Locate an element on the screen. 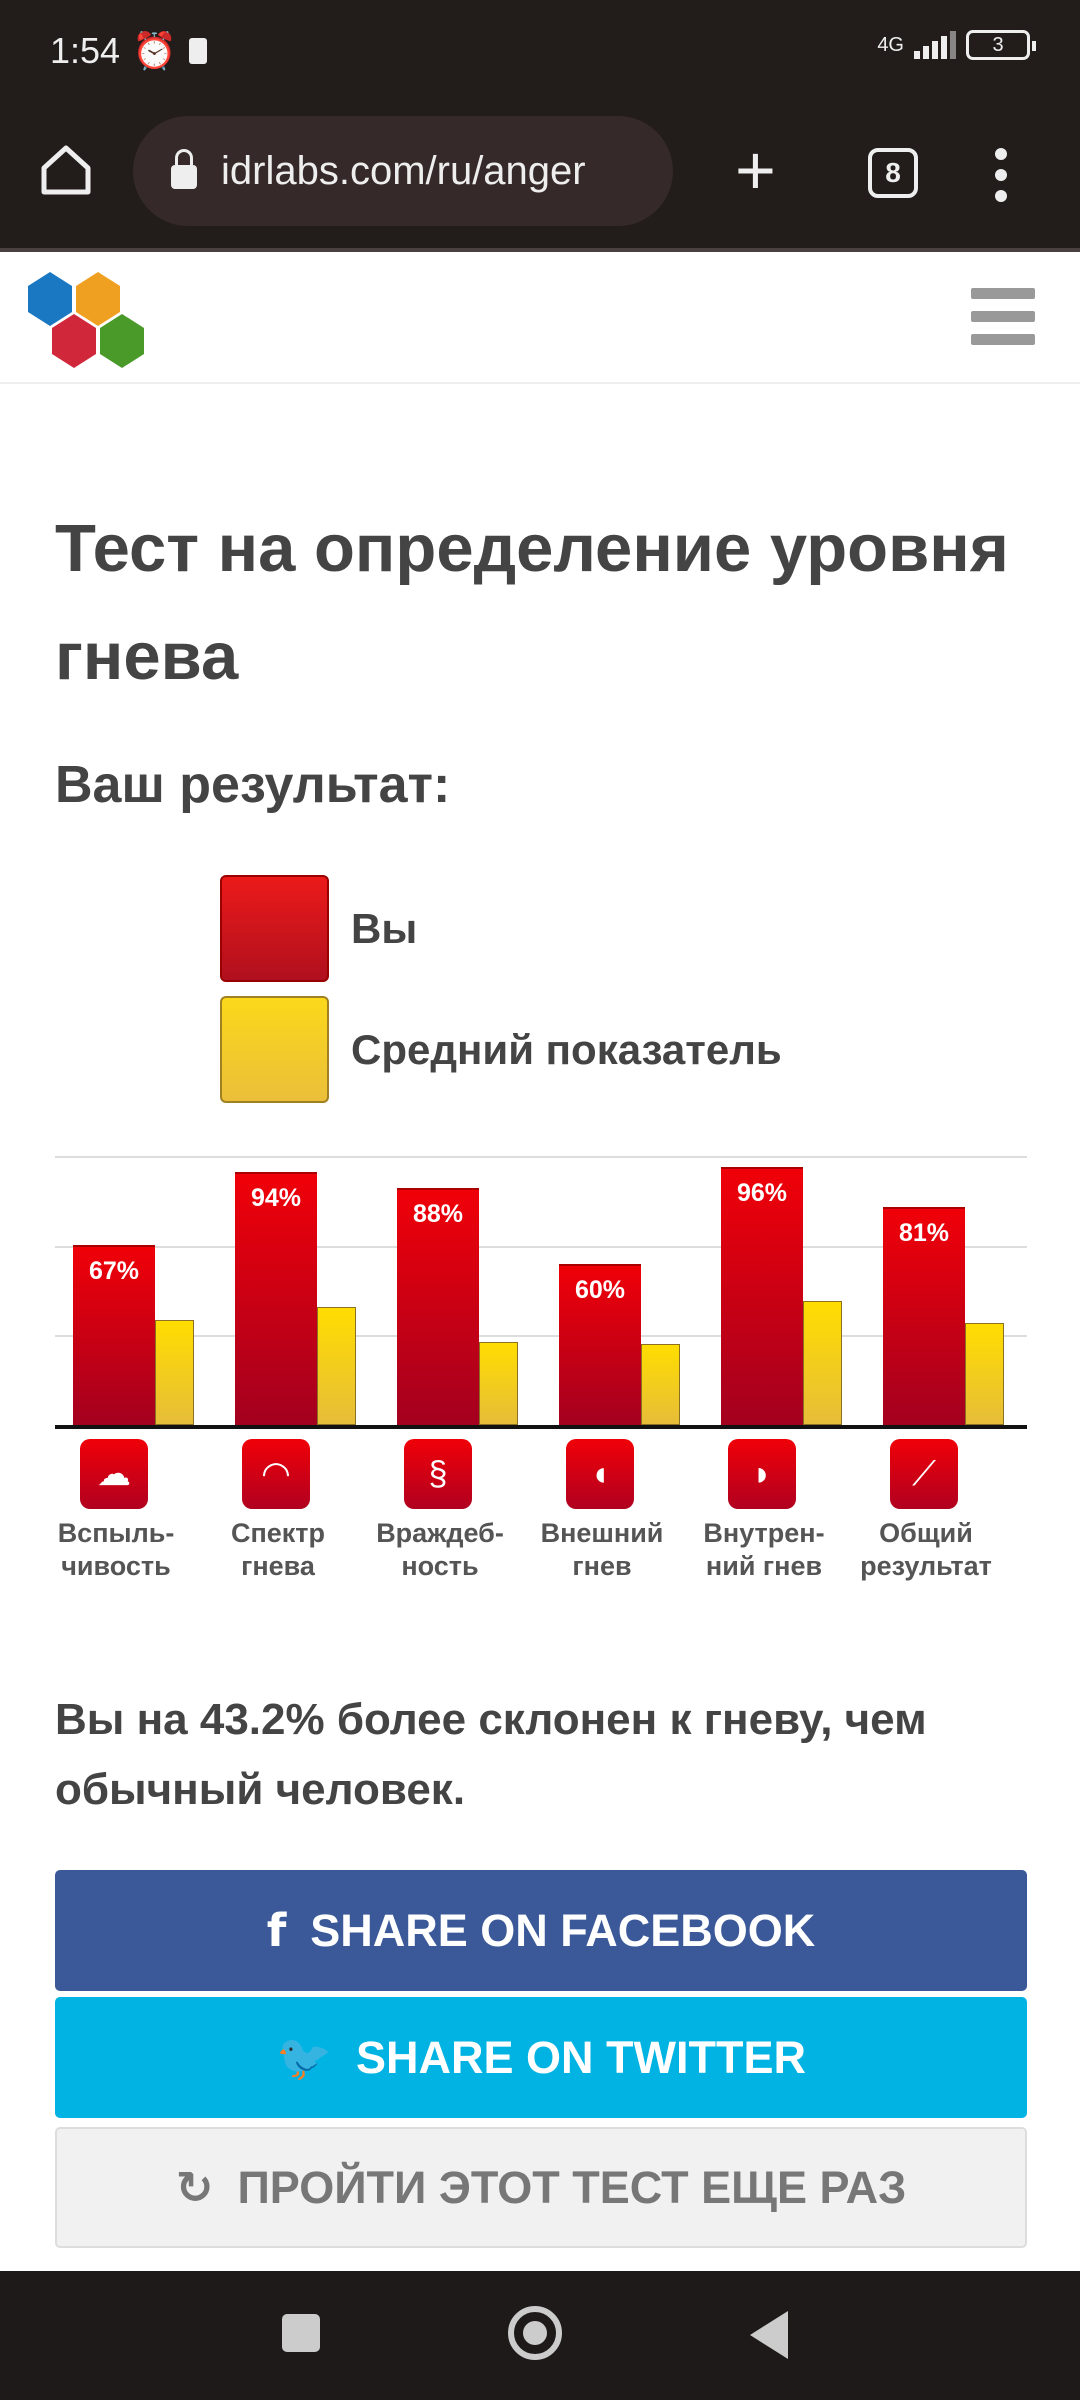  legend-label: Средний показатель is located at coordinates (566, 1049).